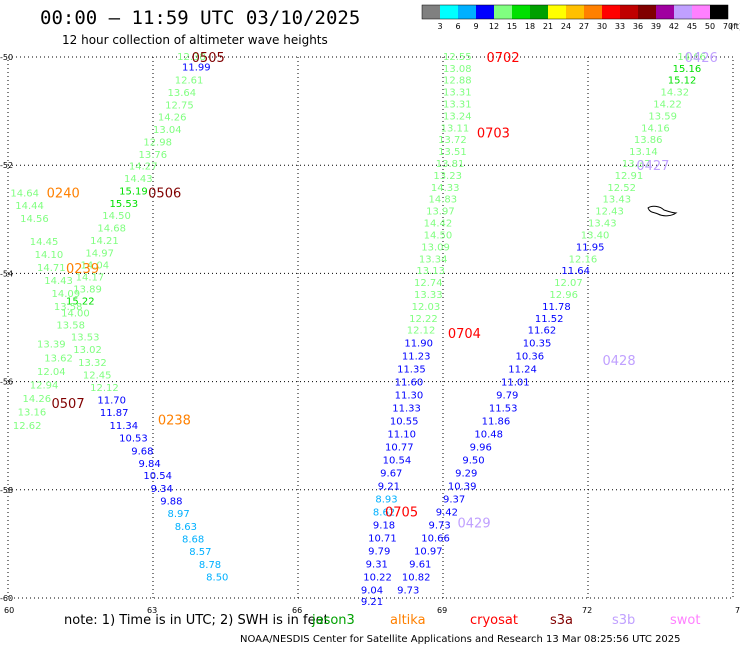 The height and width of the screenshot is (650, 740). Describe the element at coordinates (494, 620) in the screenshot. I see `satellite-cryosat: cryosat` at that location.